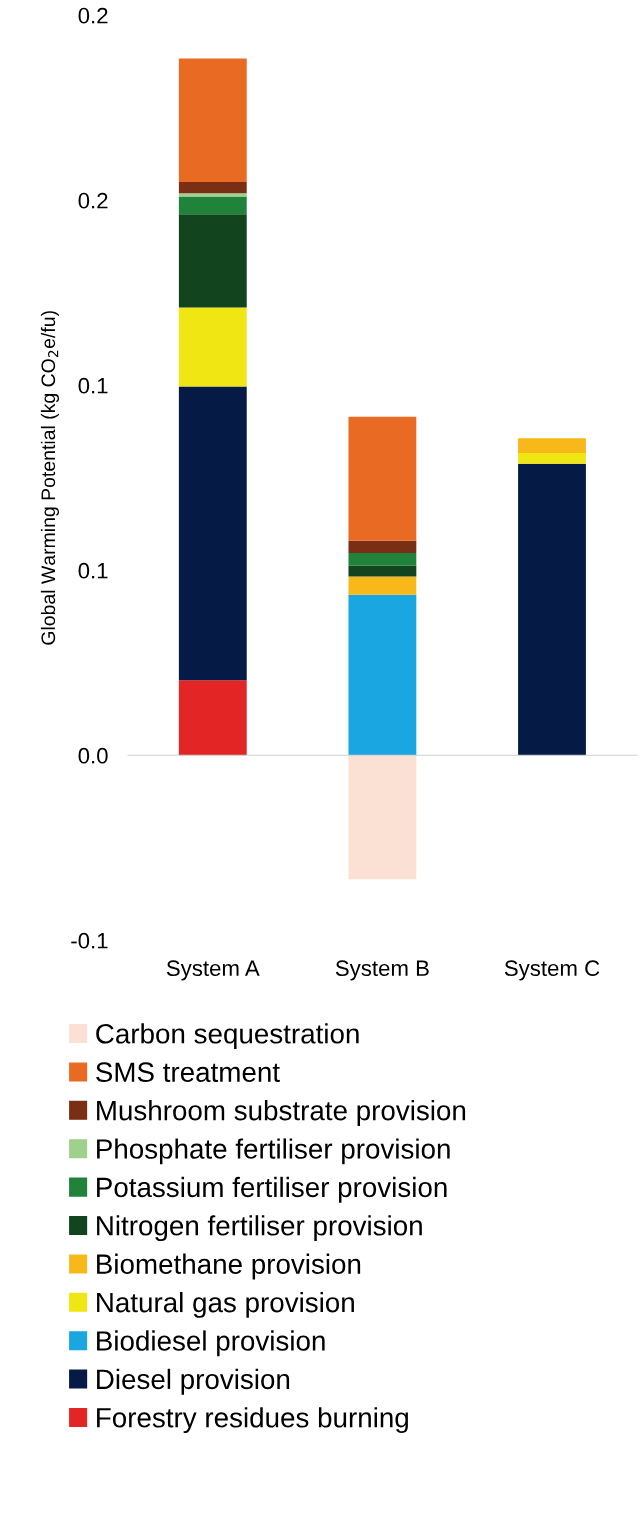 The image size is (640, 1524). What do you see at coordinates (281, 1113) in the screenshot?
I see `legend-label: Mushroom substrate provision` at bounding box center [281, 1113].